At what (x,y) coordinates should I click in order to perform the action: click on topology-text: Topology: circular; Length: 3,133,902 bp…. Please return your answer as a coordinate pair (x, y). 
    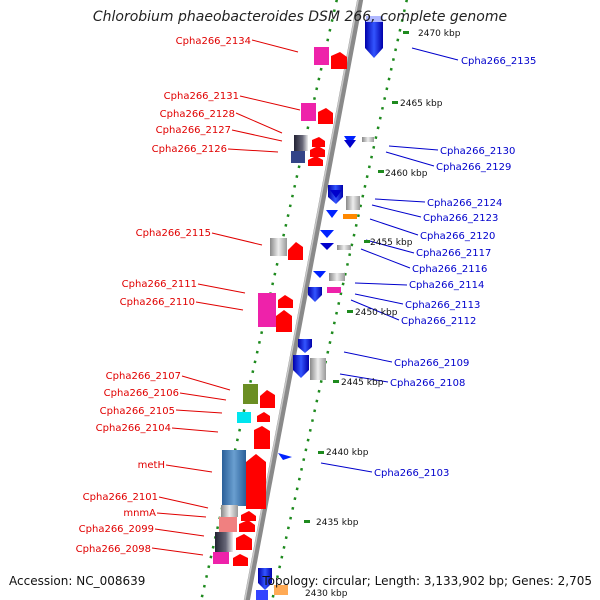
    Looking at the image, I should click on (427, 581).